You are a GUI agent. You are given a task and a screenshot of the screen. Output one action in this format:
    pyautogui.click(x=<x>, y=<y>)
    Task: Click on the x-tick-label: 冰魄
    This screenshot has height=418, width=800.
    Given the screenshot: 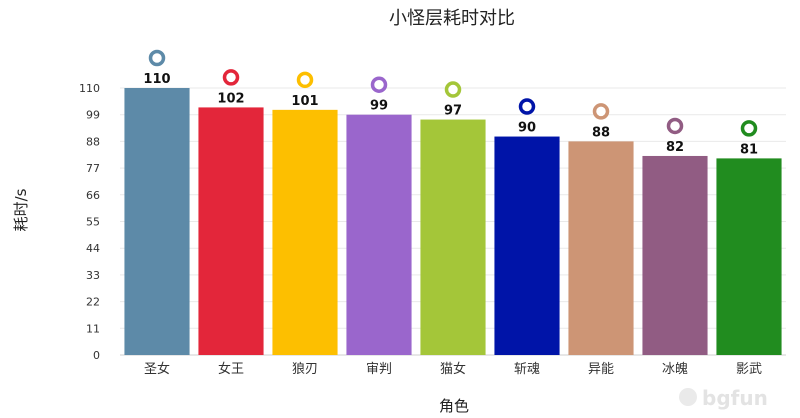 What is the action you would take?
    pyautogui.click(x=675, y=369)
    